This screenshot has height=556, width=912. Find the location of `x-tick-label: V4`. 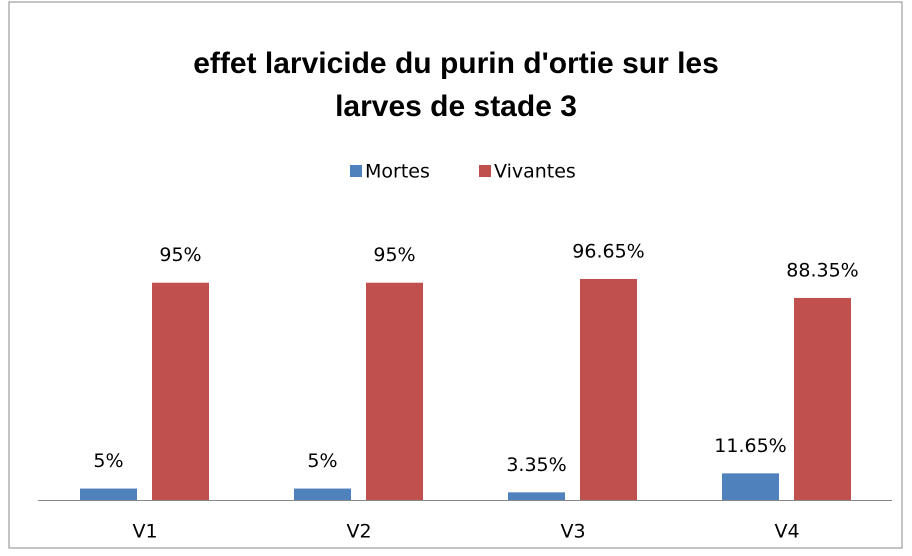

x-tick-label: V4 is located at coordinates (786, 532).